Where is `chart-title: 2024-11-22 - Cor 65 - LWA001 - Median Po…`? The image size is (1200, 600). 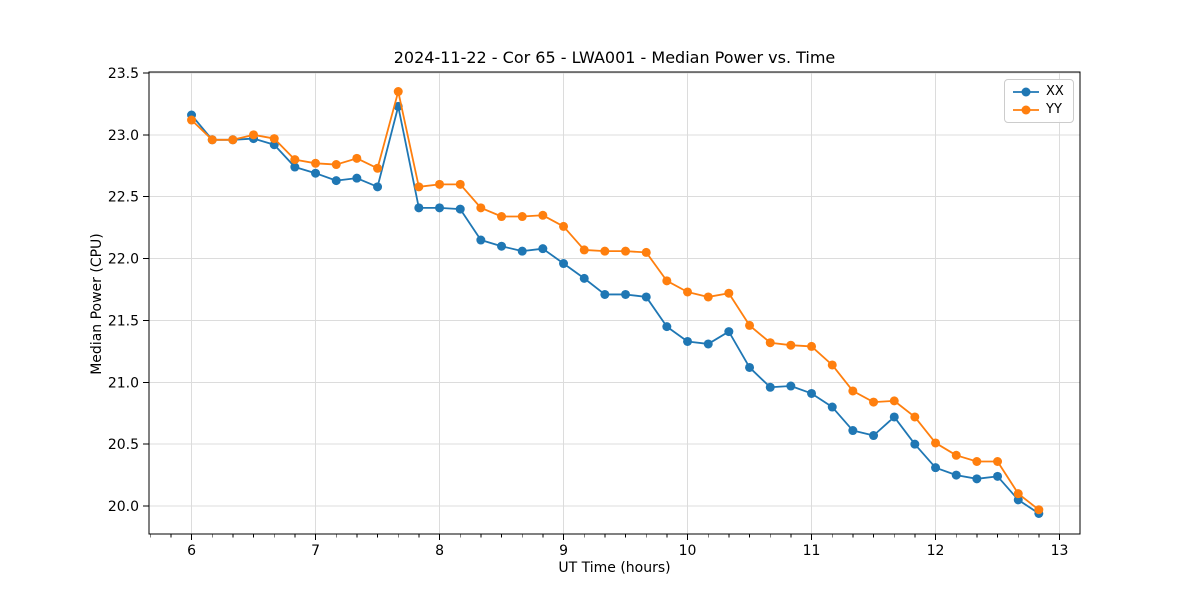
chart-title: 2024-11-22 - Cor 65 - LWA001 - Median Po… is located at coordinates (614, 57).